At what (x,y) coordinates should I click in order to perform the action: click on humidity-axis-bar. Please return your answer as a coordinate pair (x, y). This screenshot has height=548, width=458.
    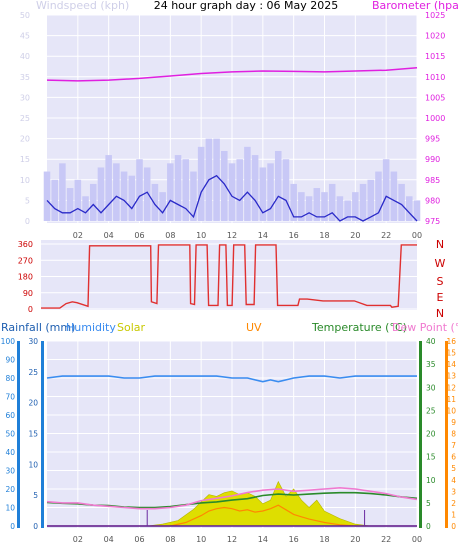
    Looking at the image, I should click on (42, 434).